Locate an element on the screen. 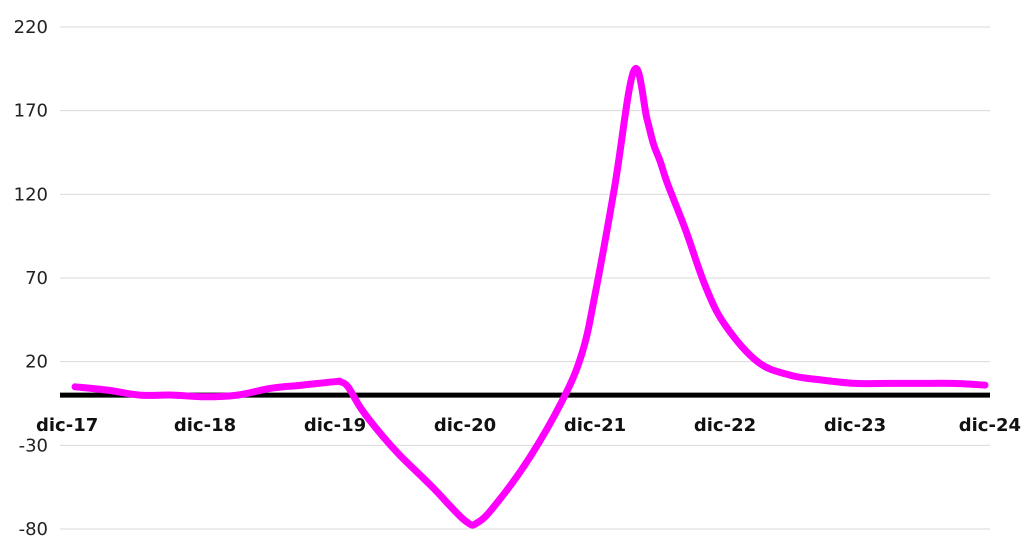 The height and width of the screenshot is (537, 1024). y-axis-tick-labels: 220 170 120 70 20 -30 -80 is located at coordinates (31, 277).